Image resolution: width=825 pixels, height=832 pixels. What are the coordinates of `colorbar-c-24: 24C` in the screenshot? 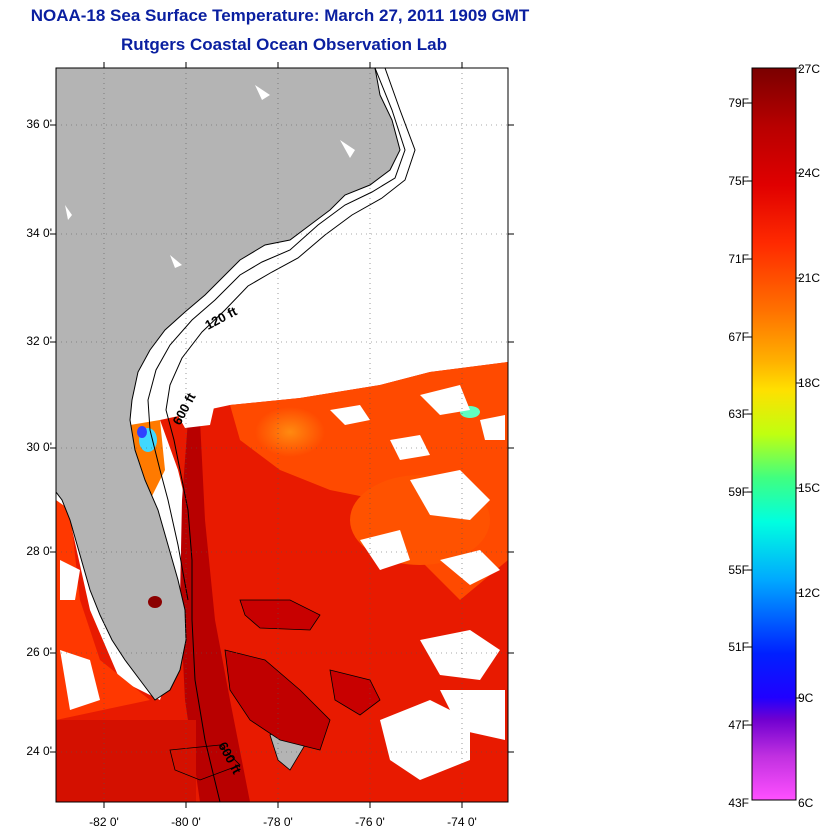 It's located at (809, 173).